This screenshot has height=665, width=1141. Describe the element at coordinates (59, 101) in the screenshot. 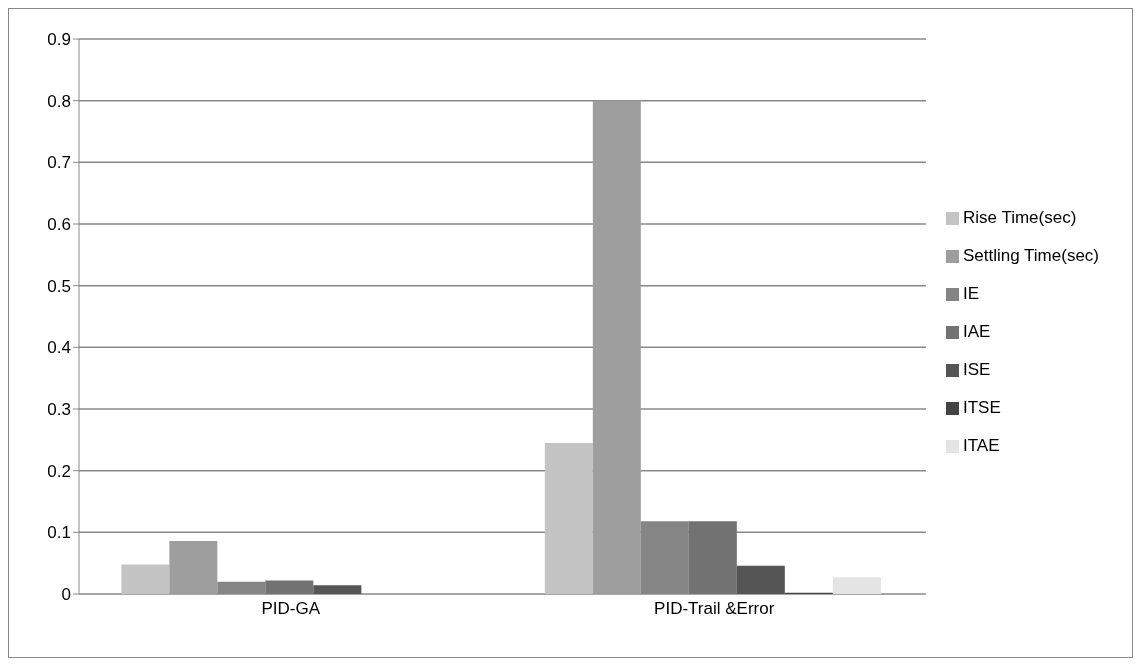

I see `y-tick-label: 0.8` at that location.